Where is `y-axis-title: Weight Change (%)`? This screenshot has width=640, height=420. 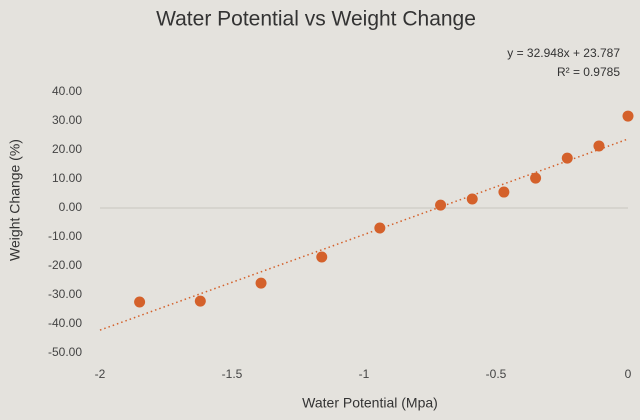 y-axis-title: Weight Change (%) is located at coordinates (15, 200).